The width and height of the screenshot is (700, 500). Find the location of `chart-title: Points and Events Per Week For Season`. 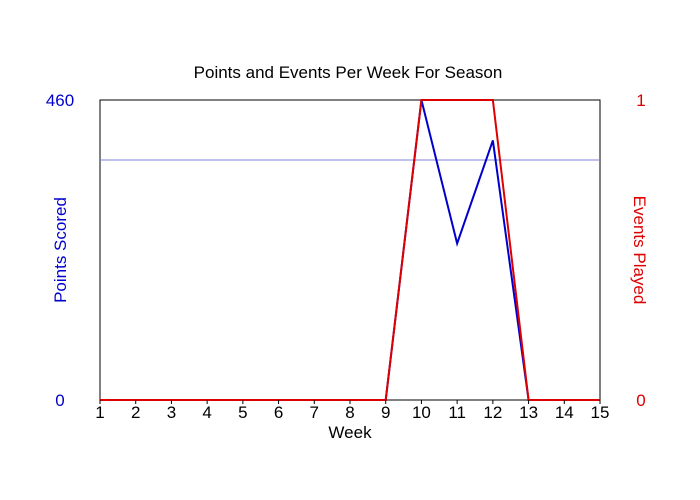

chart-title: Points and Events Per Week For Season is located at coordinates (348, 72).